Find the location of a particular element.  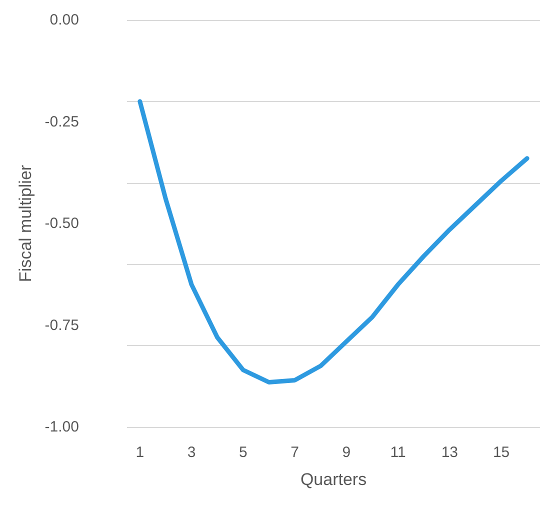

y-tick-label: -0.75 is located at coordinates (61, 325).